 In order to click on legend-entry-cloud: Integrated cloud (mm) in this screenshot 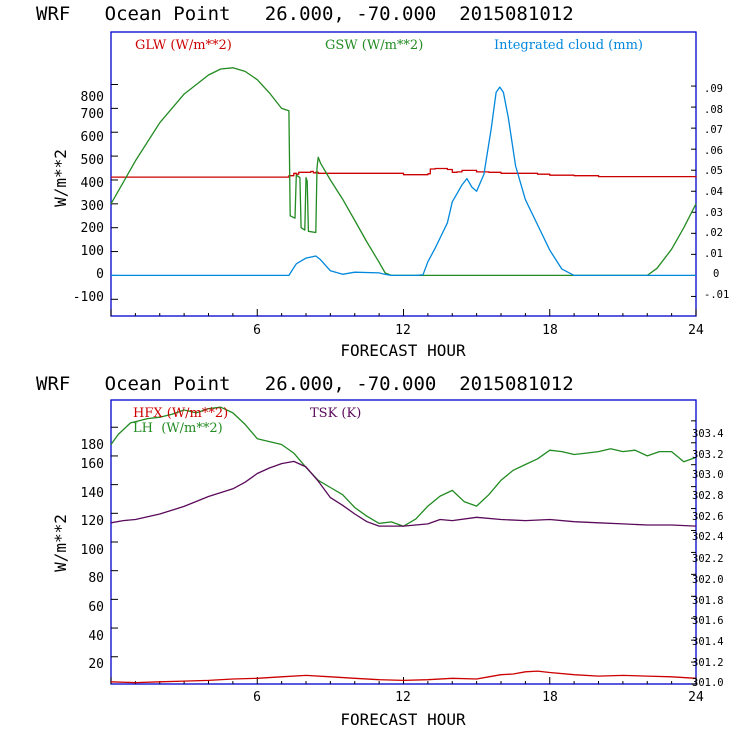, I will do `click(568, 45)`.